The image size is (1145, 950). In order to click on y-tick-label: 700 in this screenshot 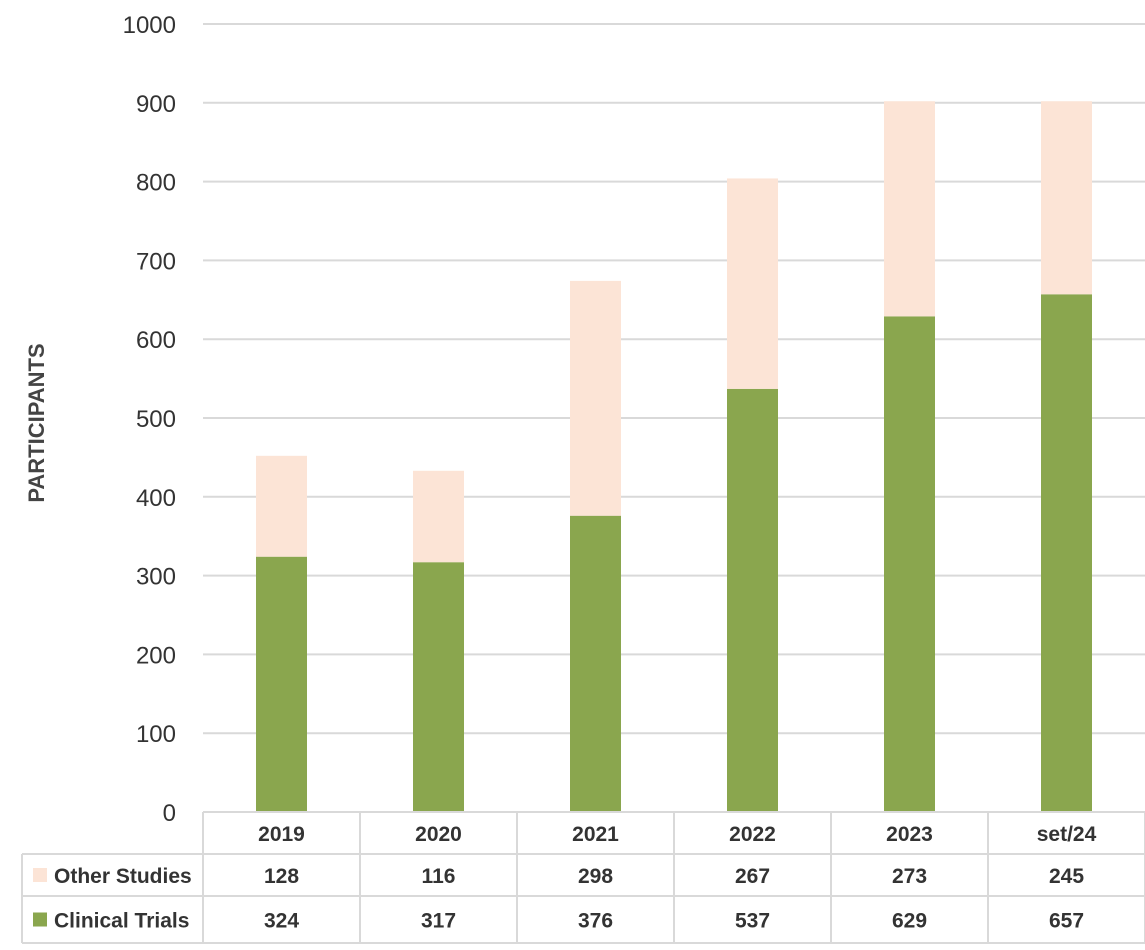, I will do `click(156, 261)`.